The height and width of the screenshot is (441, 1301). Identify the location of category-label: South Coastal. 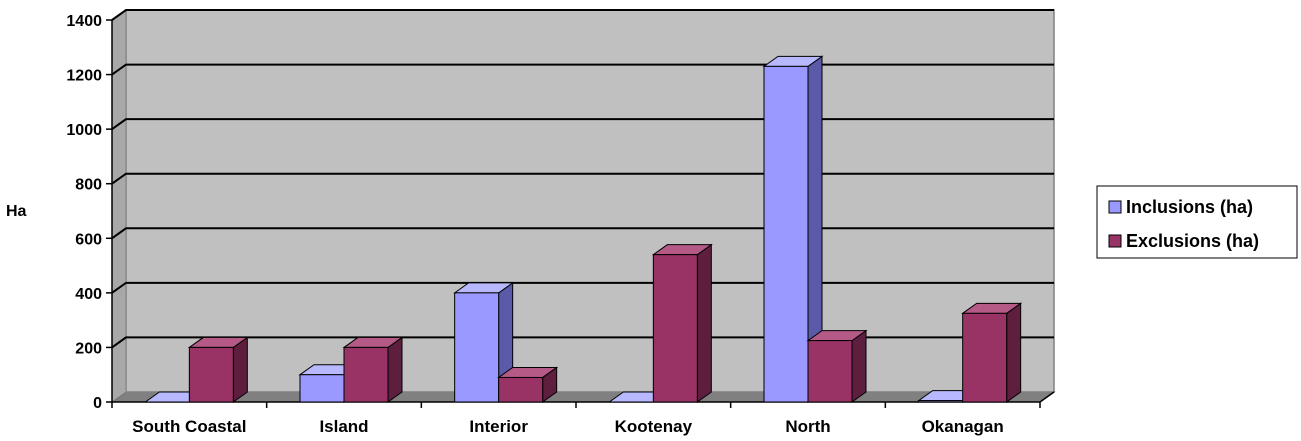
(189, 426).